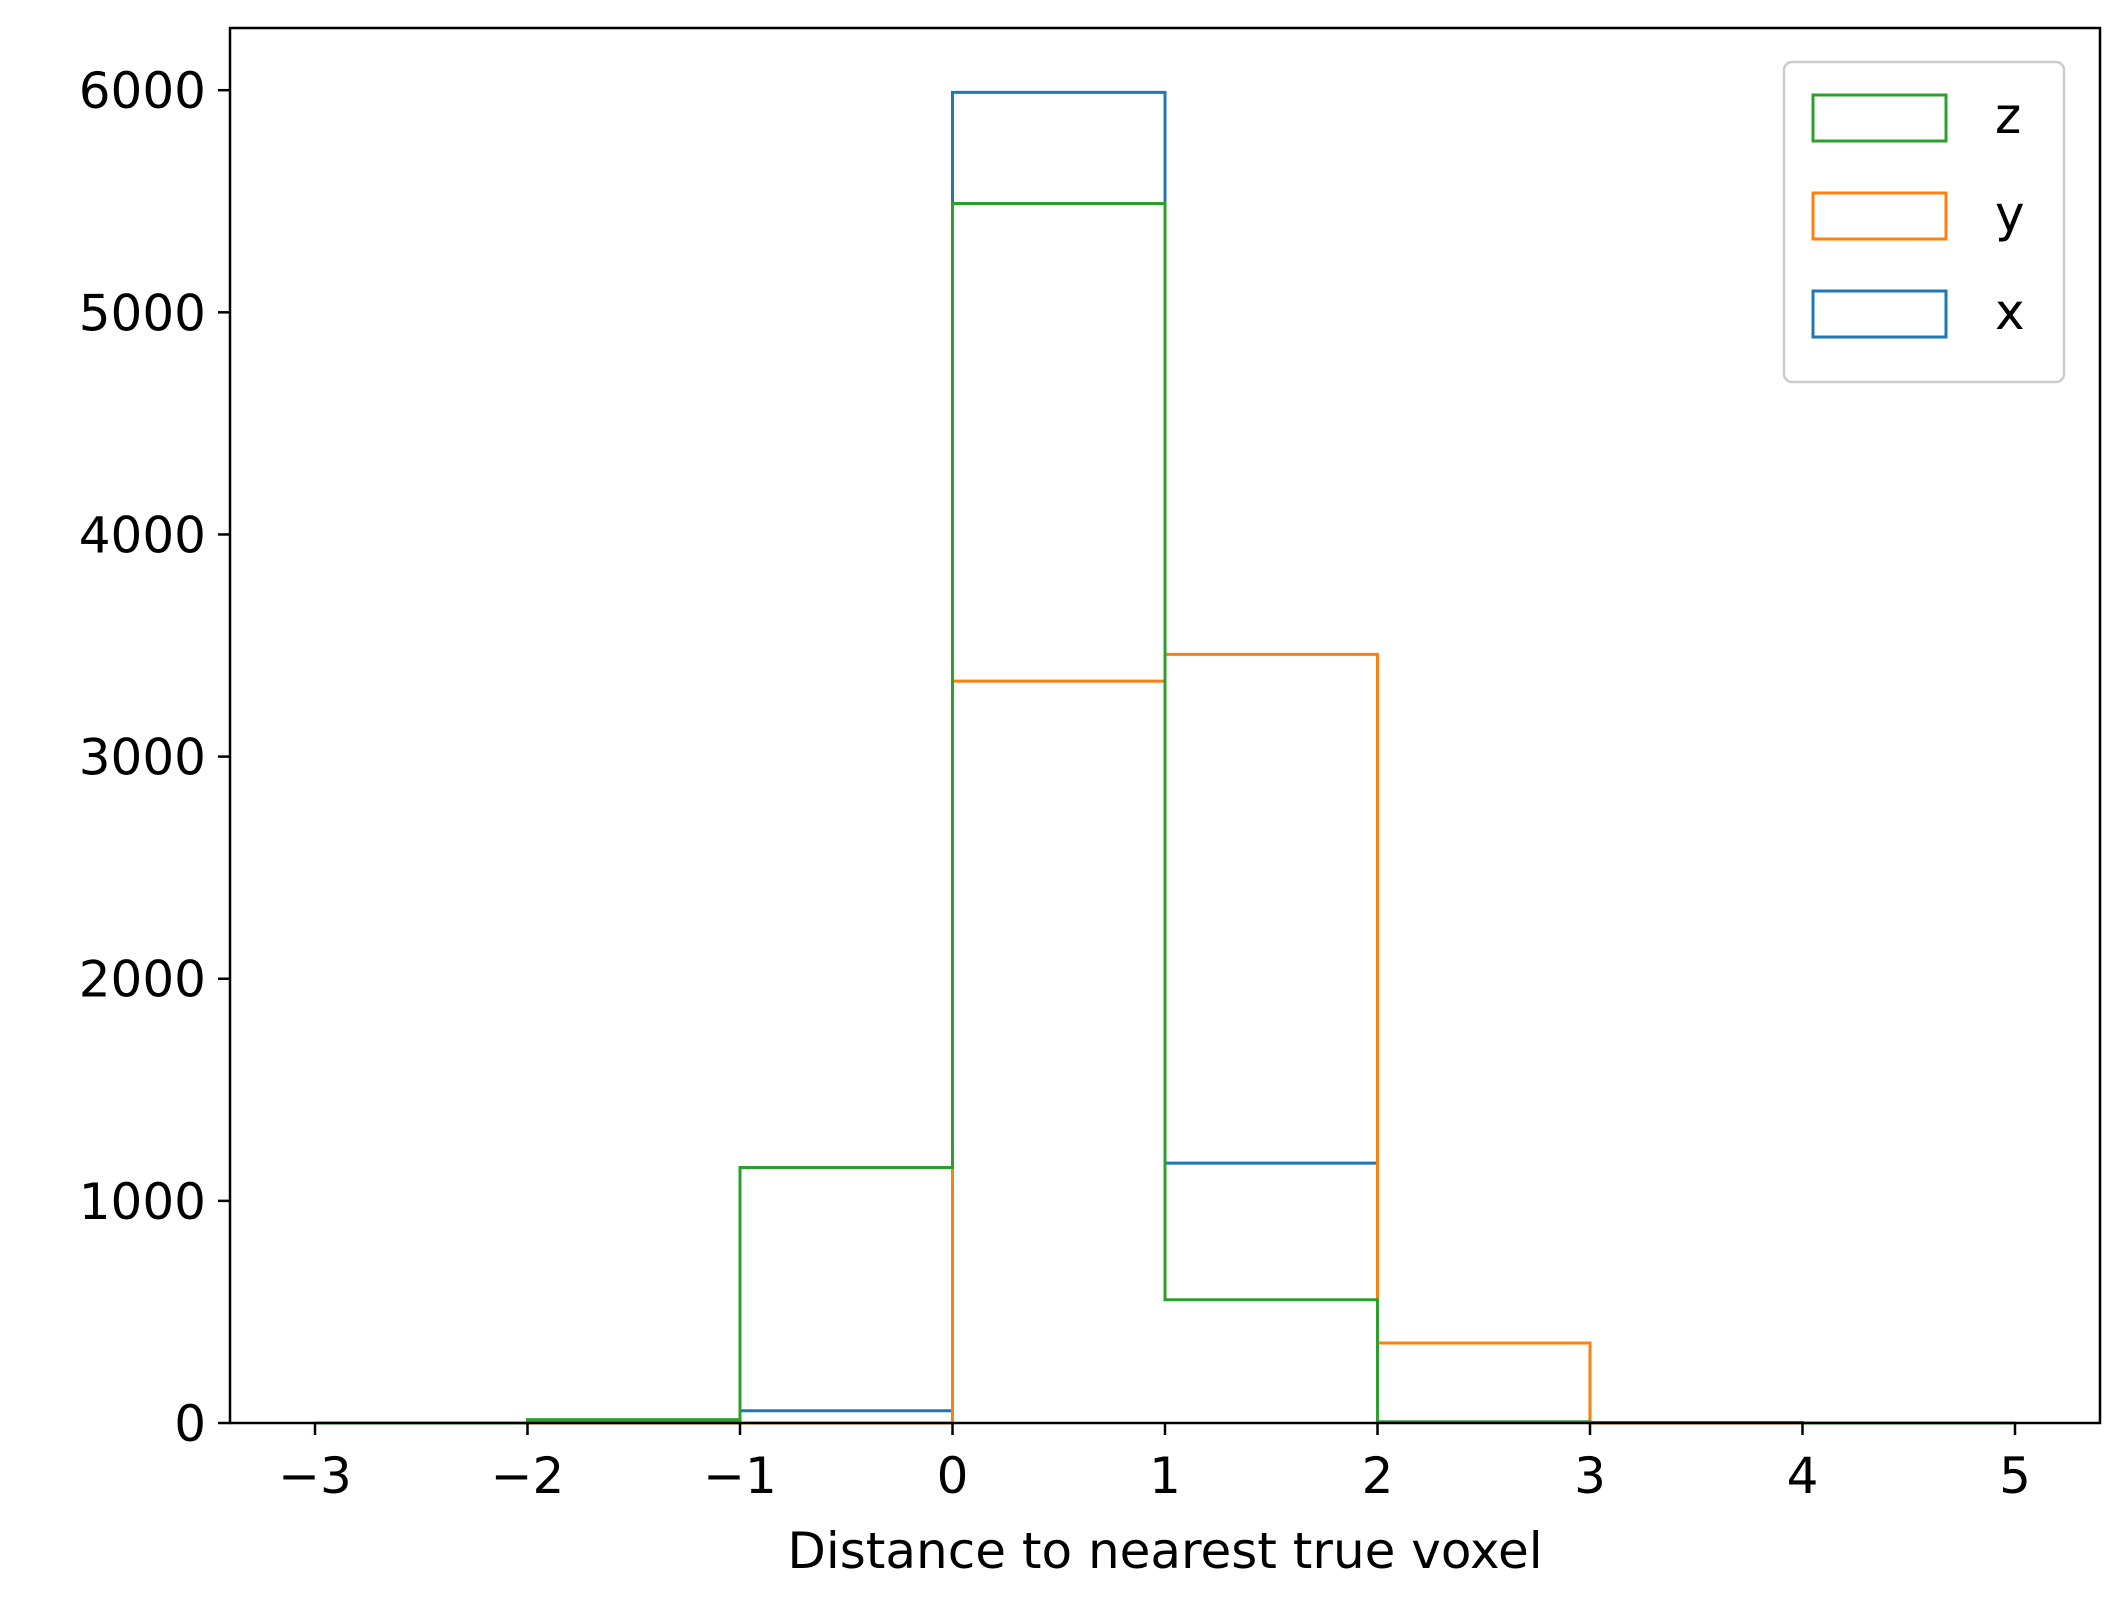  What do you see at coordinates (1803, 1476) in the screenshot?
I see `x-tick-label: 4` at bounding box center [1803, 1476].